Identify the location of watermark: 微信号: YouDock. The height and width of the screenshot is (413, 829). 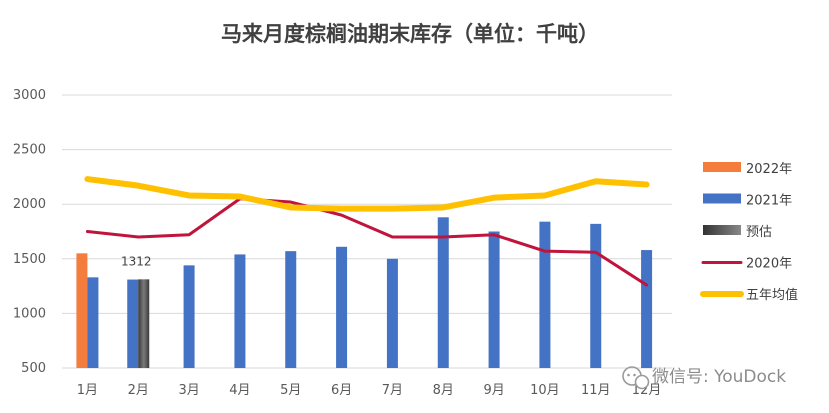
(704, 378).